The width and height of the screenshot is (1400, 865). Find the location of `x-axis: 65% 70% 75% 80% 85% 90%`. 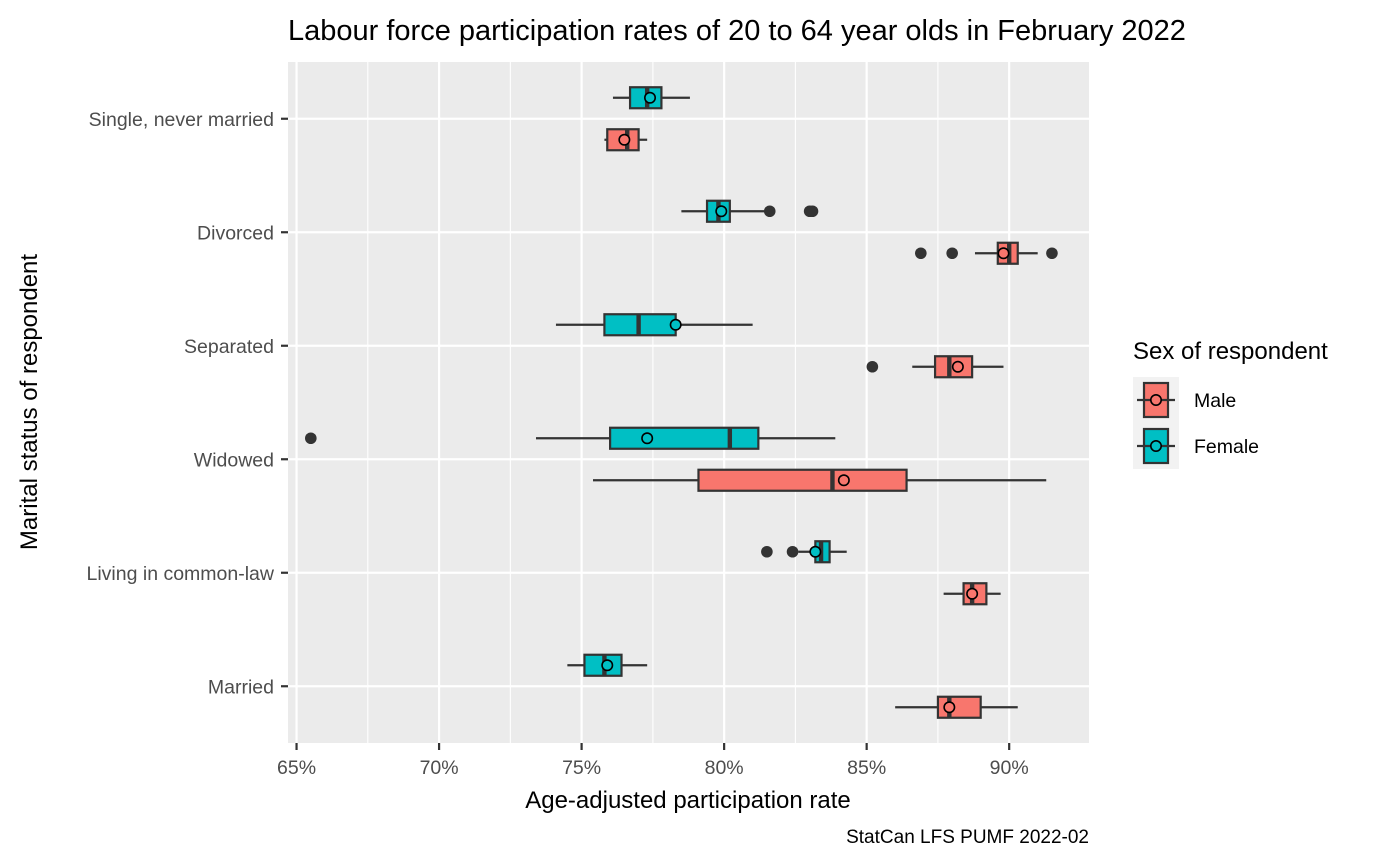

x-axis: 65% 70% 75% 80% 85% 90% is located at coordinates (653, 761).